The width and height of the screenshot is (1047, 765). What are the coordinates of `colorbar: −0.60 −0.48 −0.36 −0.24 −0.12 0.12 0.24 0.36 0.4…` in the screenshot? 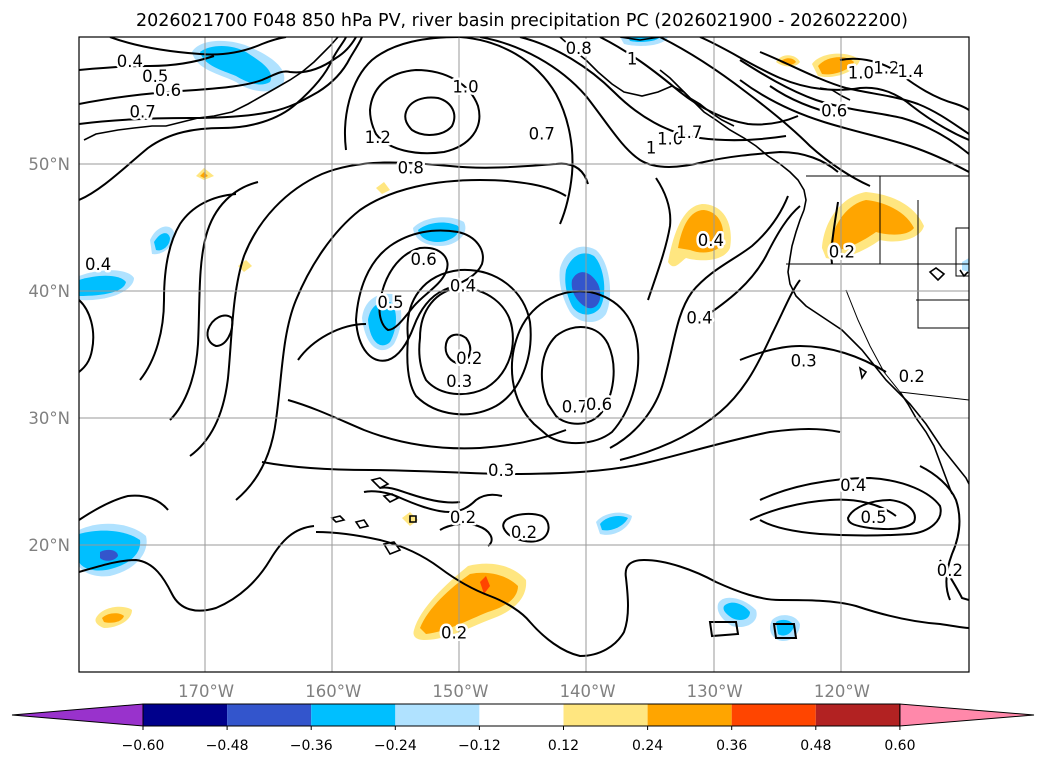 It's located at (523, 728).